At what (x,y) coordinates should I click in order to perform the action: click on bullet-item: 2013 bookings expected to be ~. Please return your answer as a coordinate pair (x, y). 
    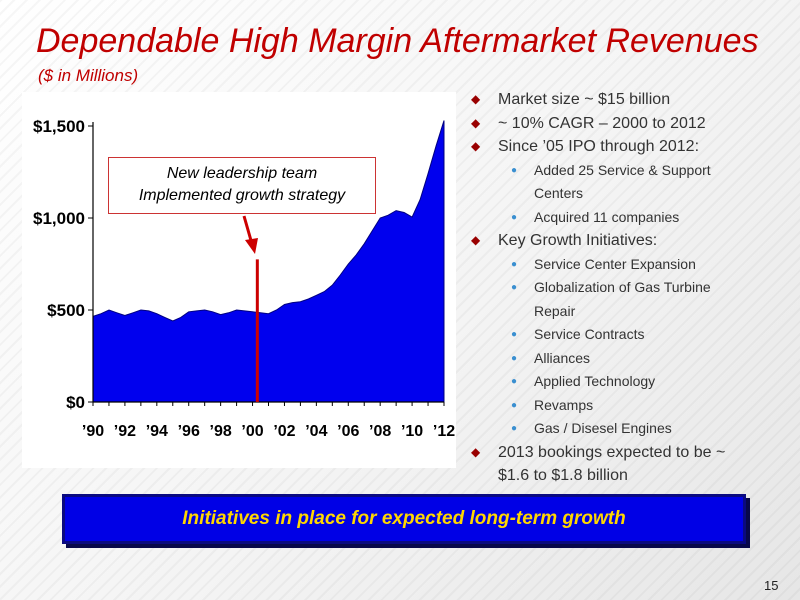
    Looking at the image, I should click on (628, 453).